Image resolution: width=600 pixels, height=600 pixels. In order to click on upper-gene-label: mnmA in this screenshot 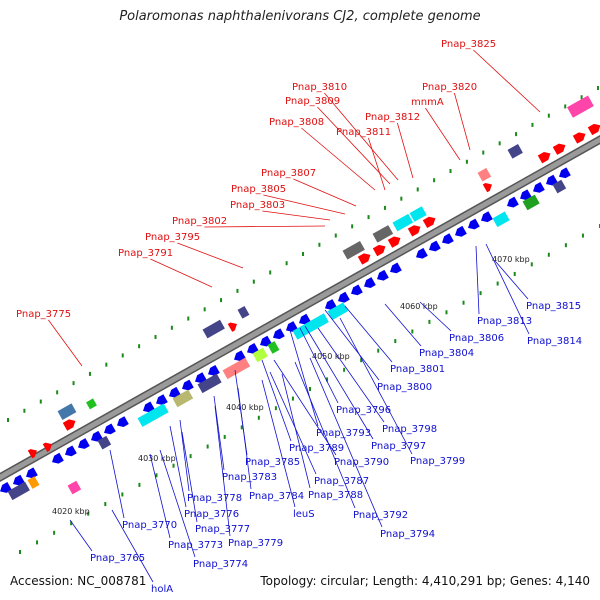, I will do `click(427, 102)`.